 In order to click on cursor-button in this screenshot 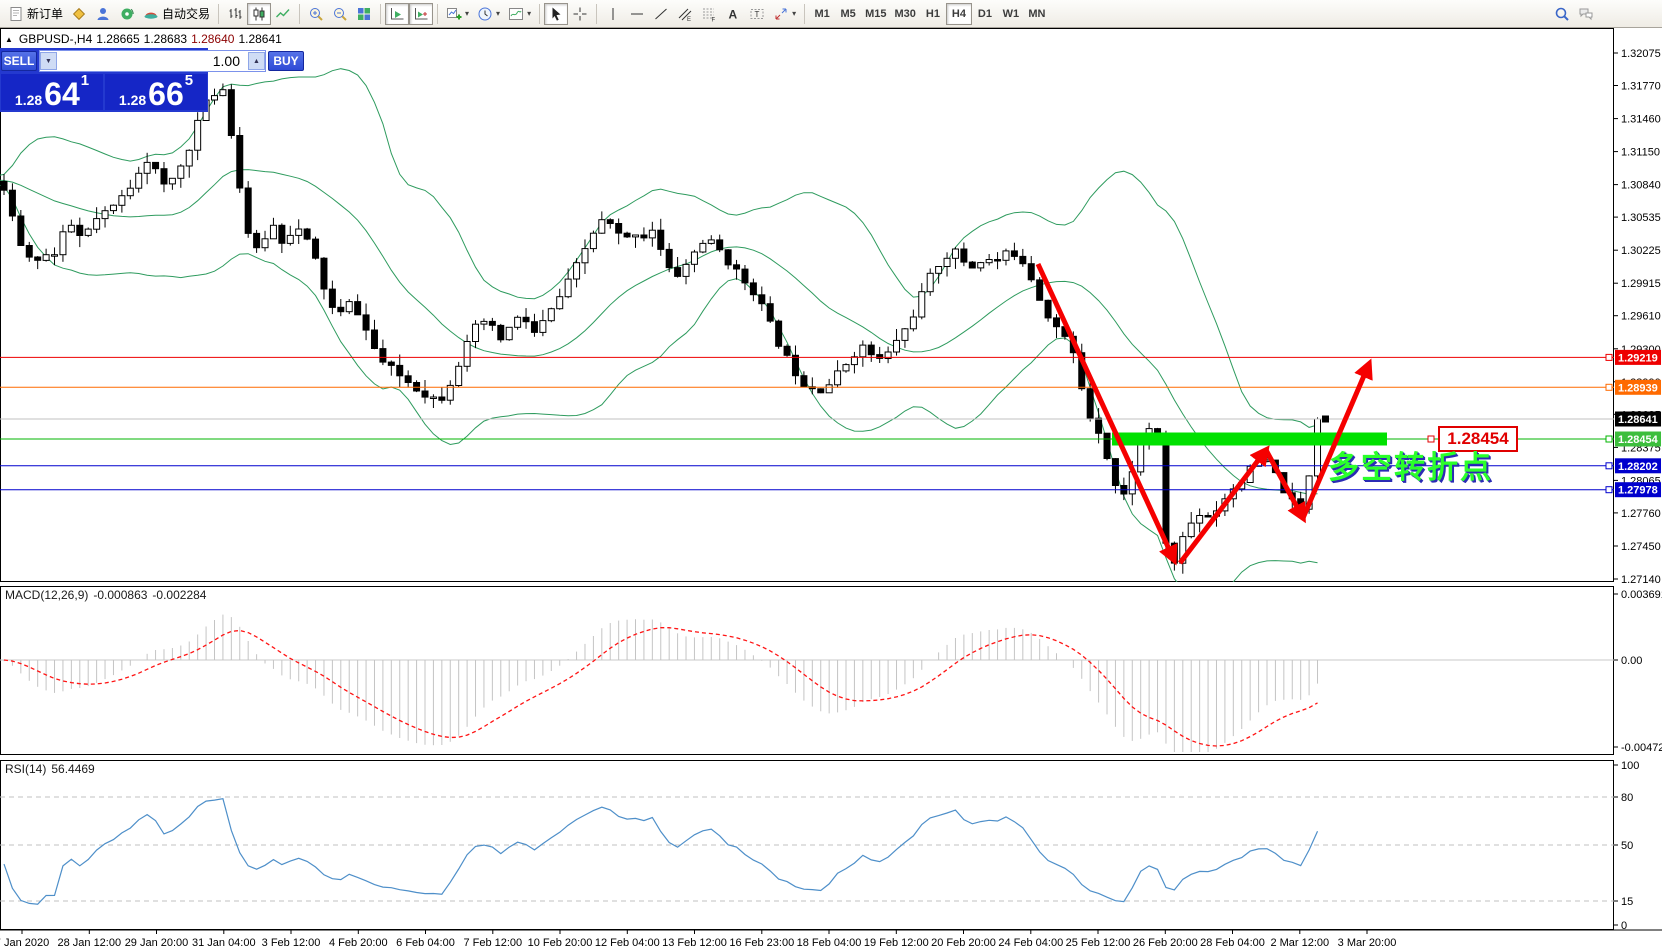, I will do `click(556, 13)`.